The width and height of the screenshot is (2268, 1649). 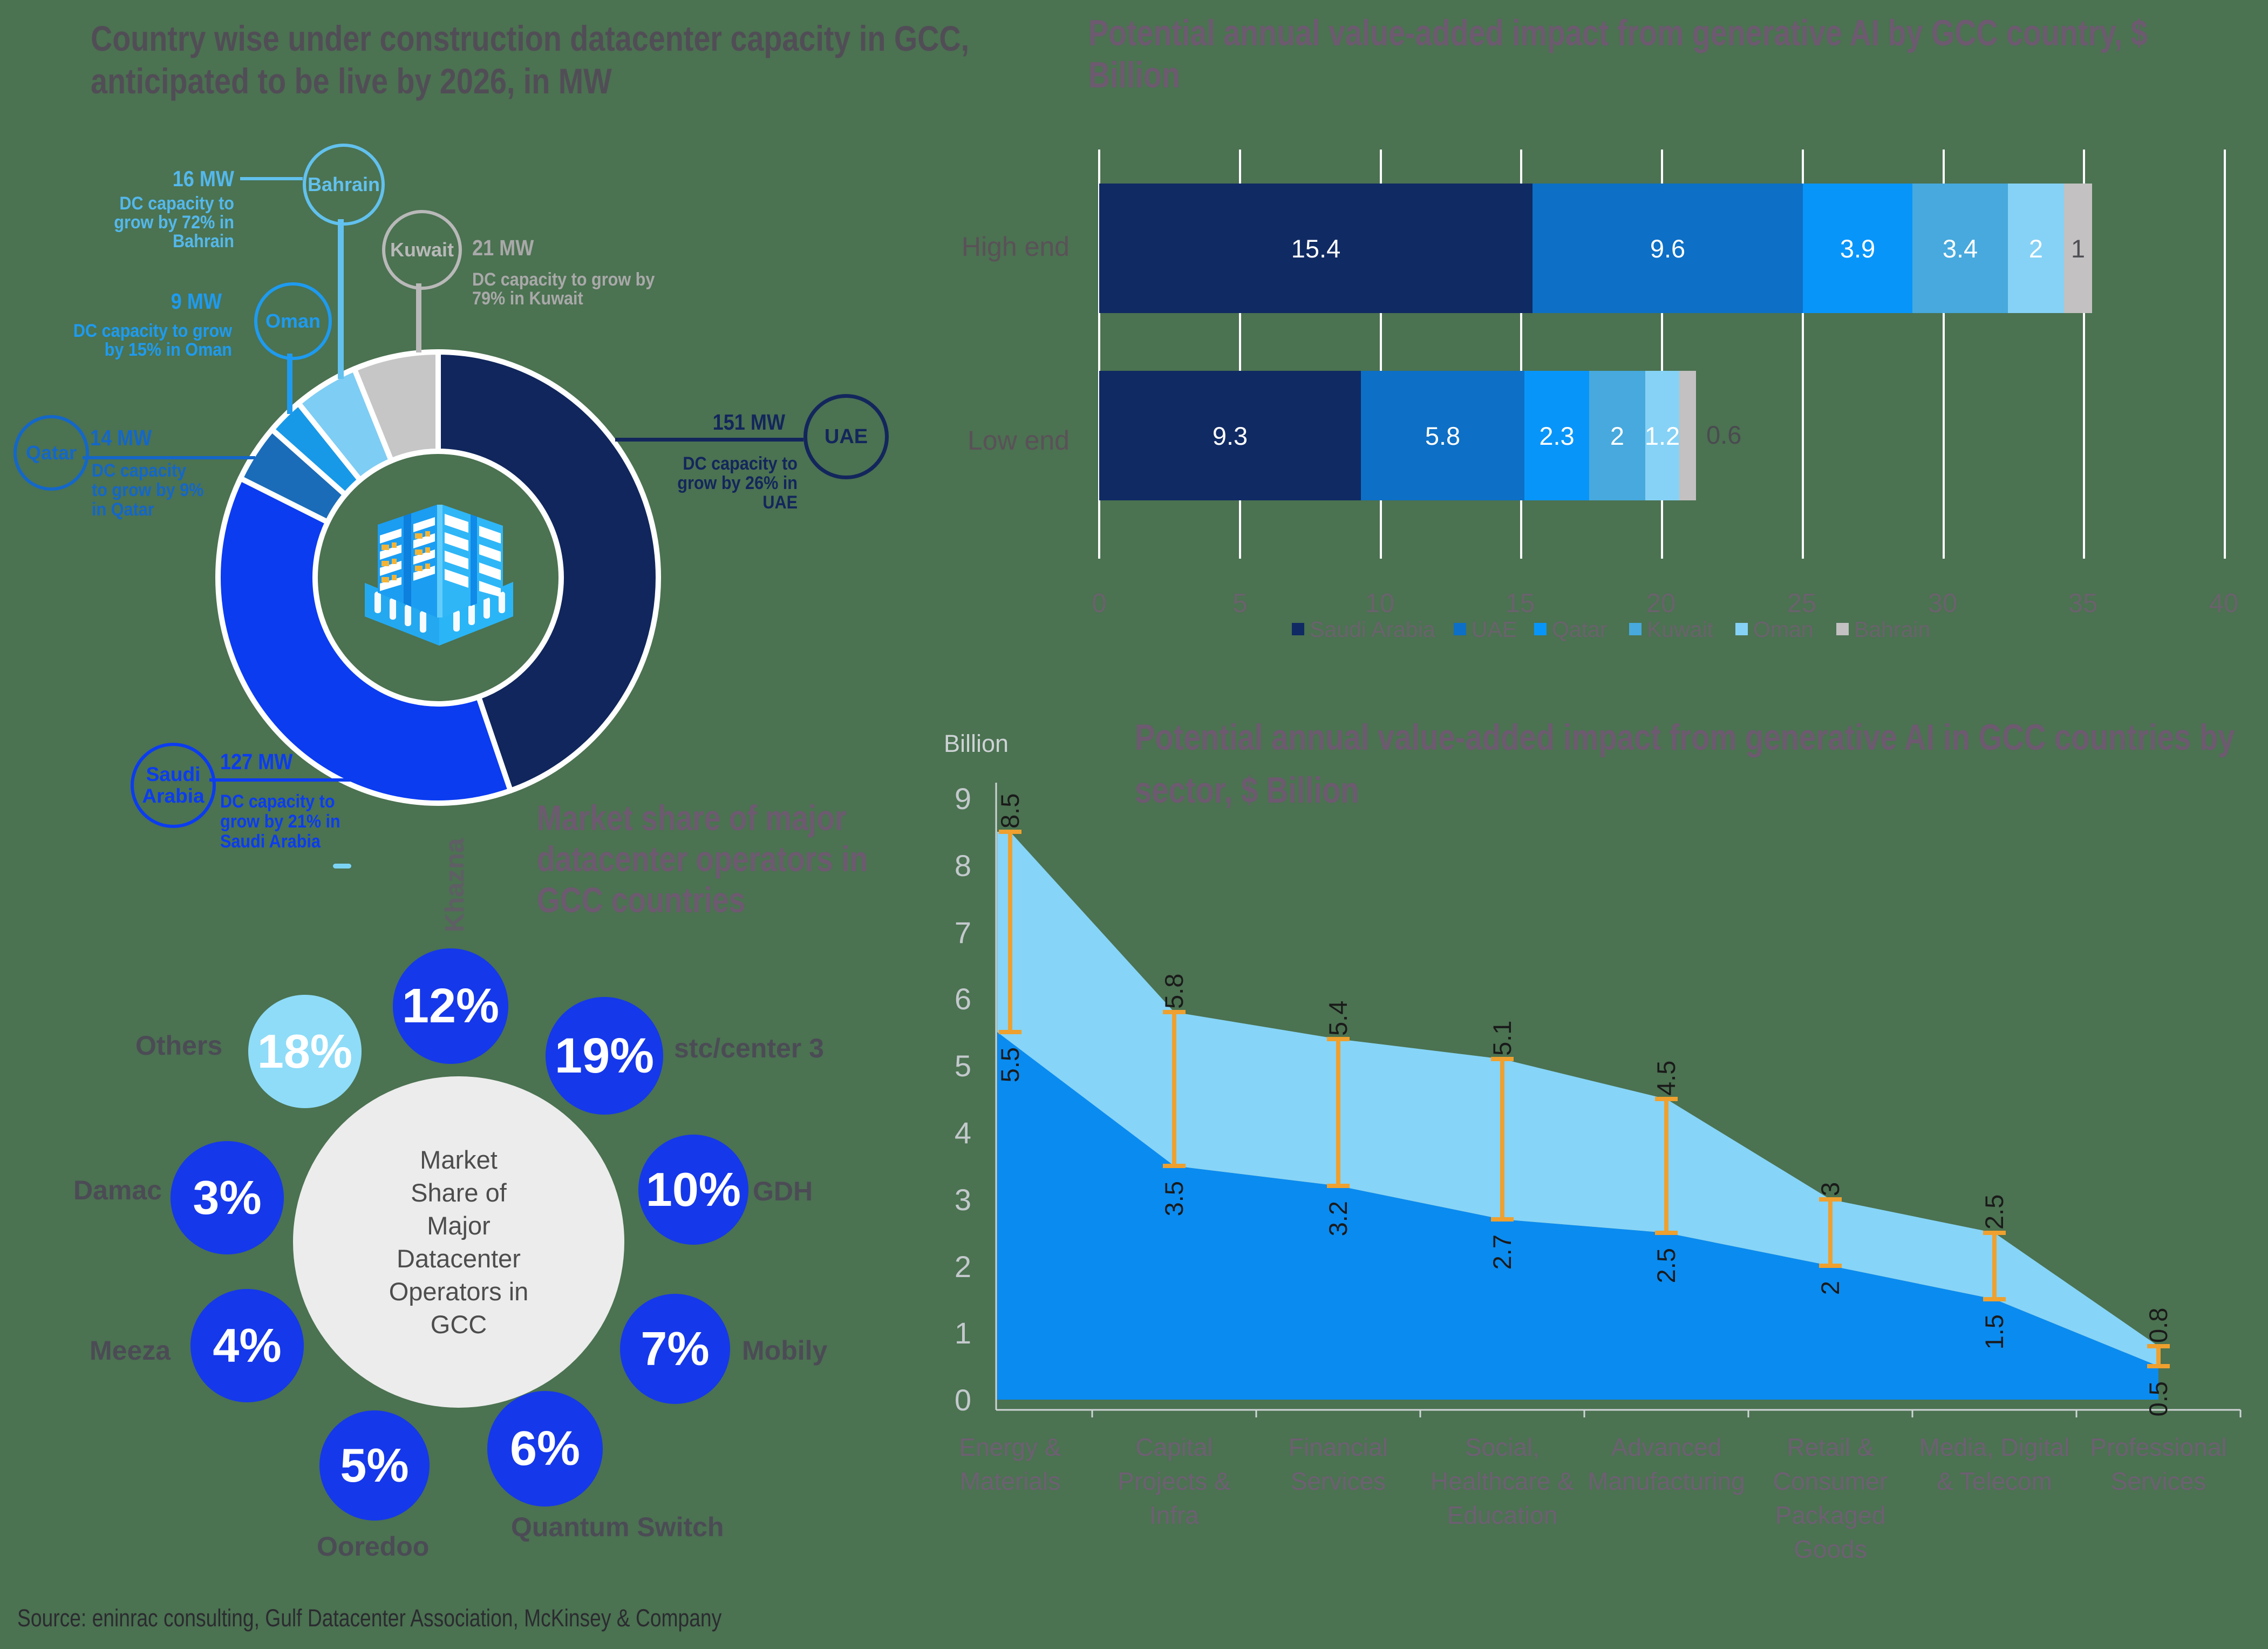 What do you see at coordinates (1830, 1288) in the screenshot?
I see `svg-text: 2` at bounding box center [1830, 1288].